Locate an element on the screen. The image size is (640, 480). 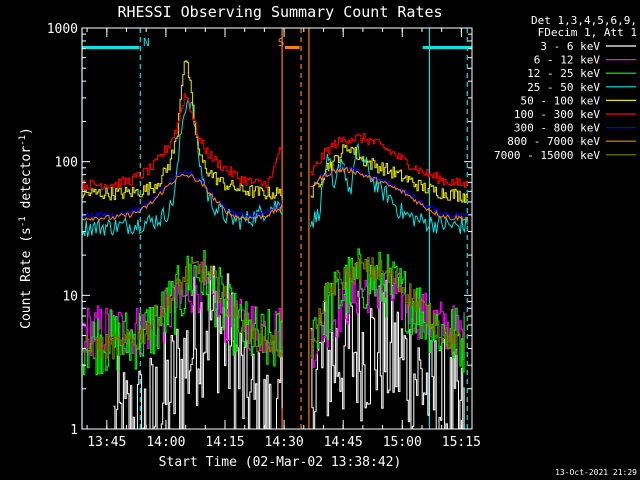
legend-entry-label: 6 - 12 keV is located at coordinates (567, 60).